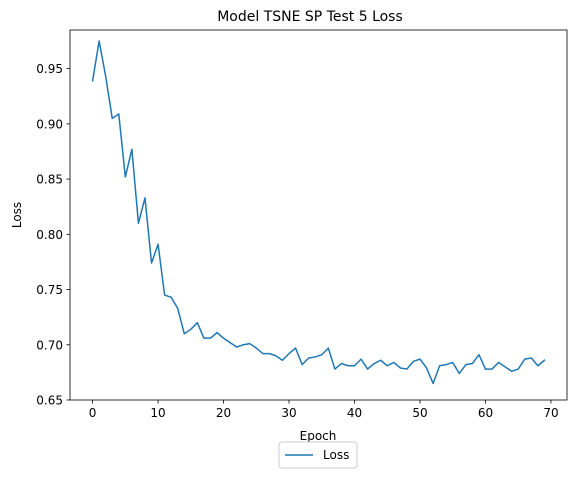 This screenshot has height=478, width=576. I want to click on y-tick-label: 0.70, so click(49, 345).